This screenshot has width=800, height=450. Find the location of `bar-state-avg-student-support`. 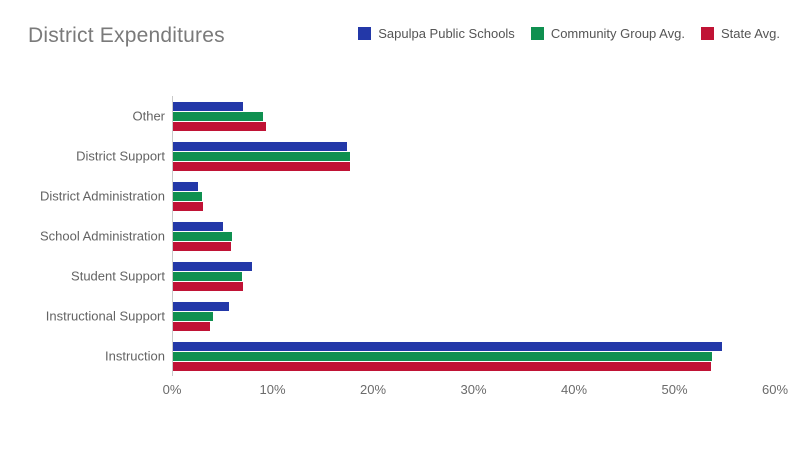

bar-state-avg-student-support is located at coordinates (208, 286).